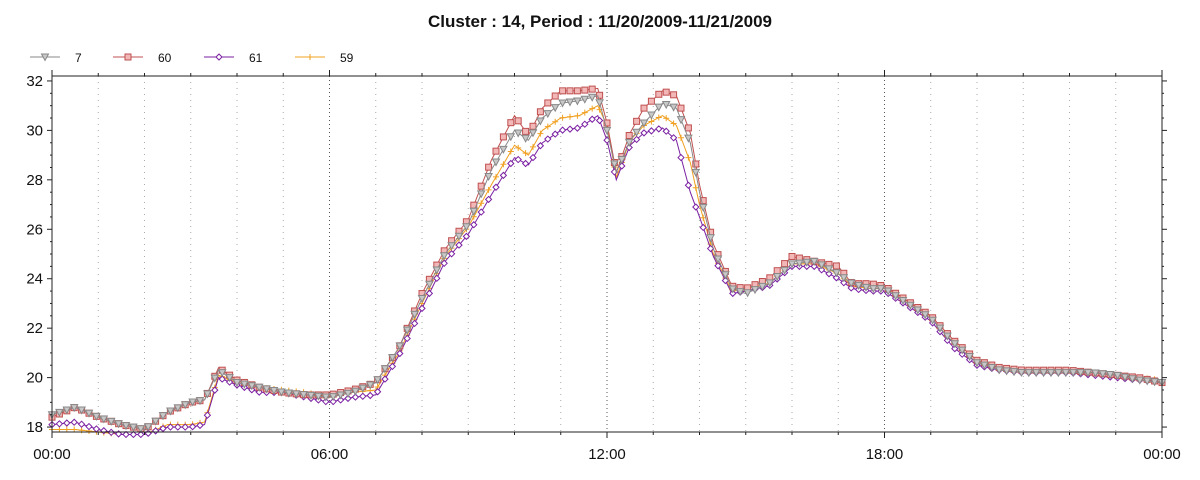 This screenshot has width=1200, height=480. I want to click on legend-item-61: 61, so click(233, 58).